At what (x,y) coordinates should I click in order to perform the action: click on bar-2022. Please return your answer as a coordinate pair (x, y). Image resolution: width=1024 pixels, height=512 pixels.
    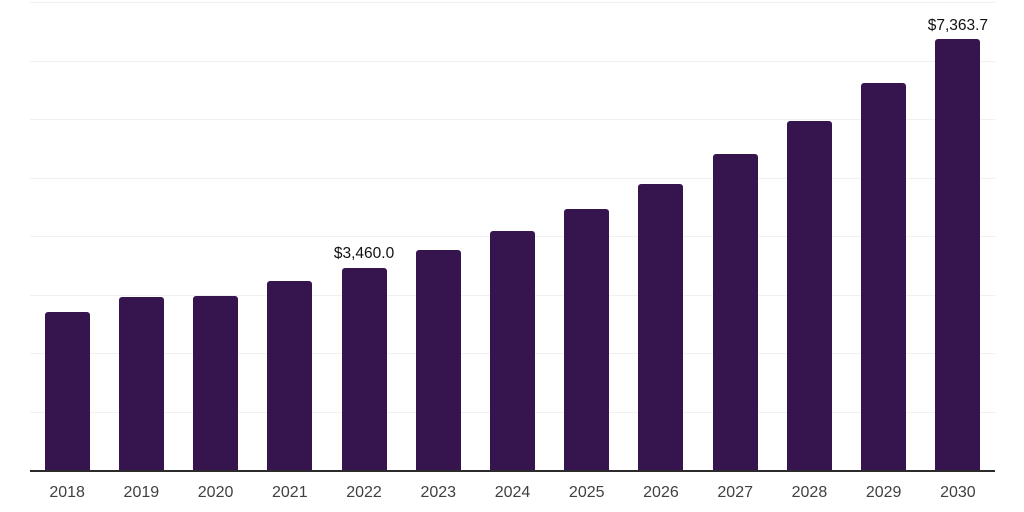
    Looking at the image, I should click on (364, 368).